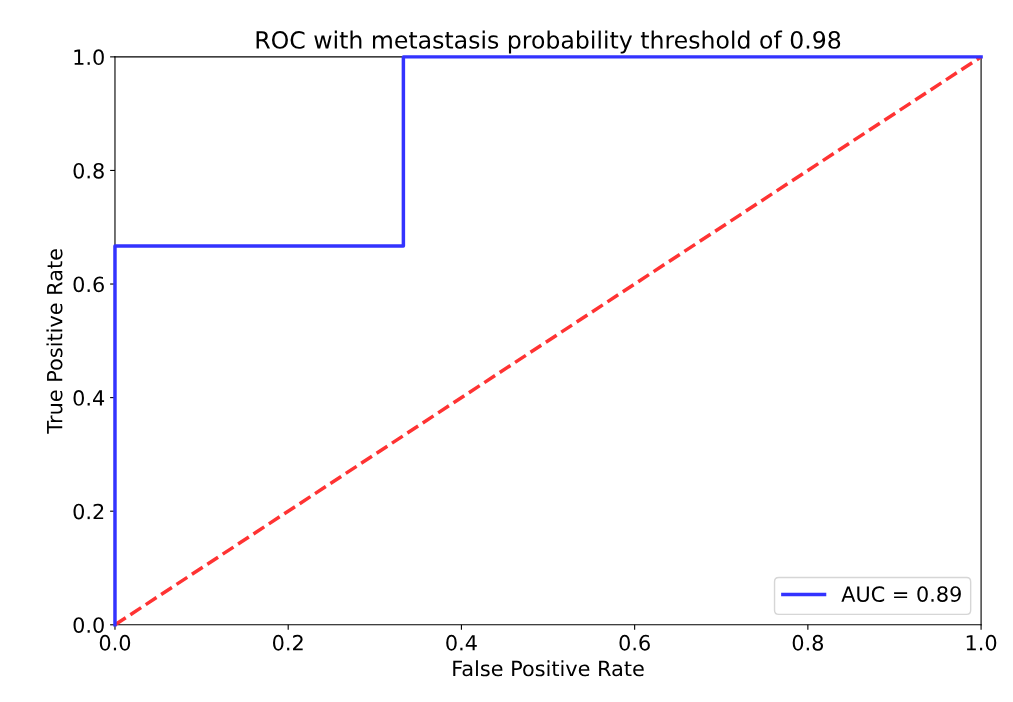  What do you see at coordinates (88, 625) in the screenshot?
I see `y-tick-label: 0.0` at bounding box center [88, 625].